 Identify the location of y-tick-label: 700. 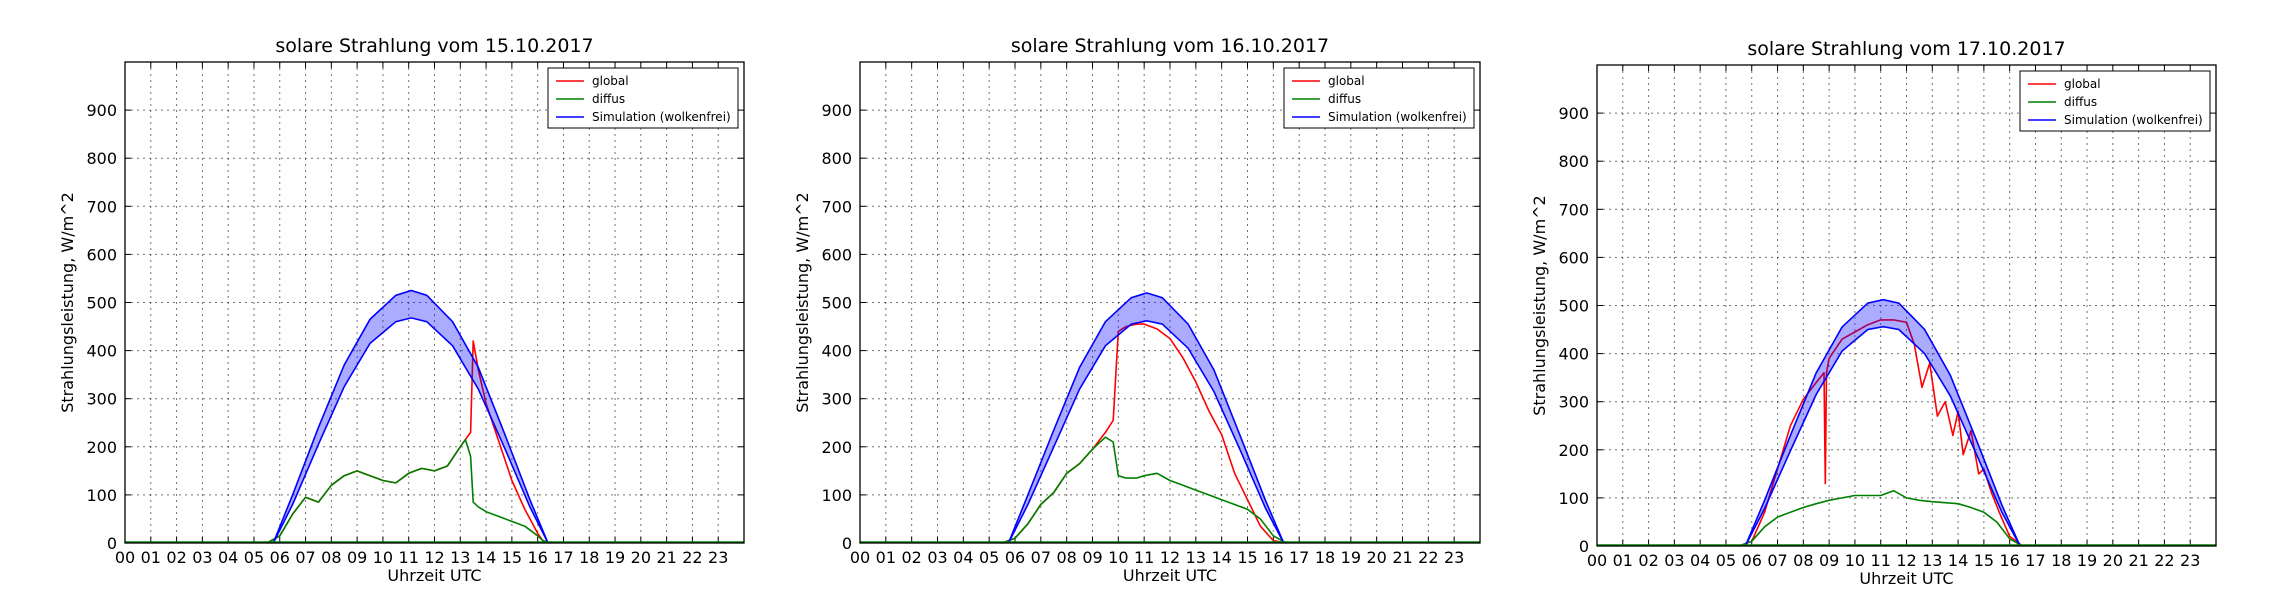
(1573, 209).